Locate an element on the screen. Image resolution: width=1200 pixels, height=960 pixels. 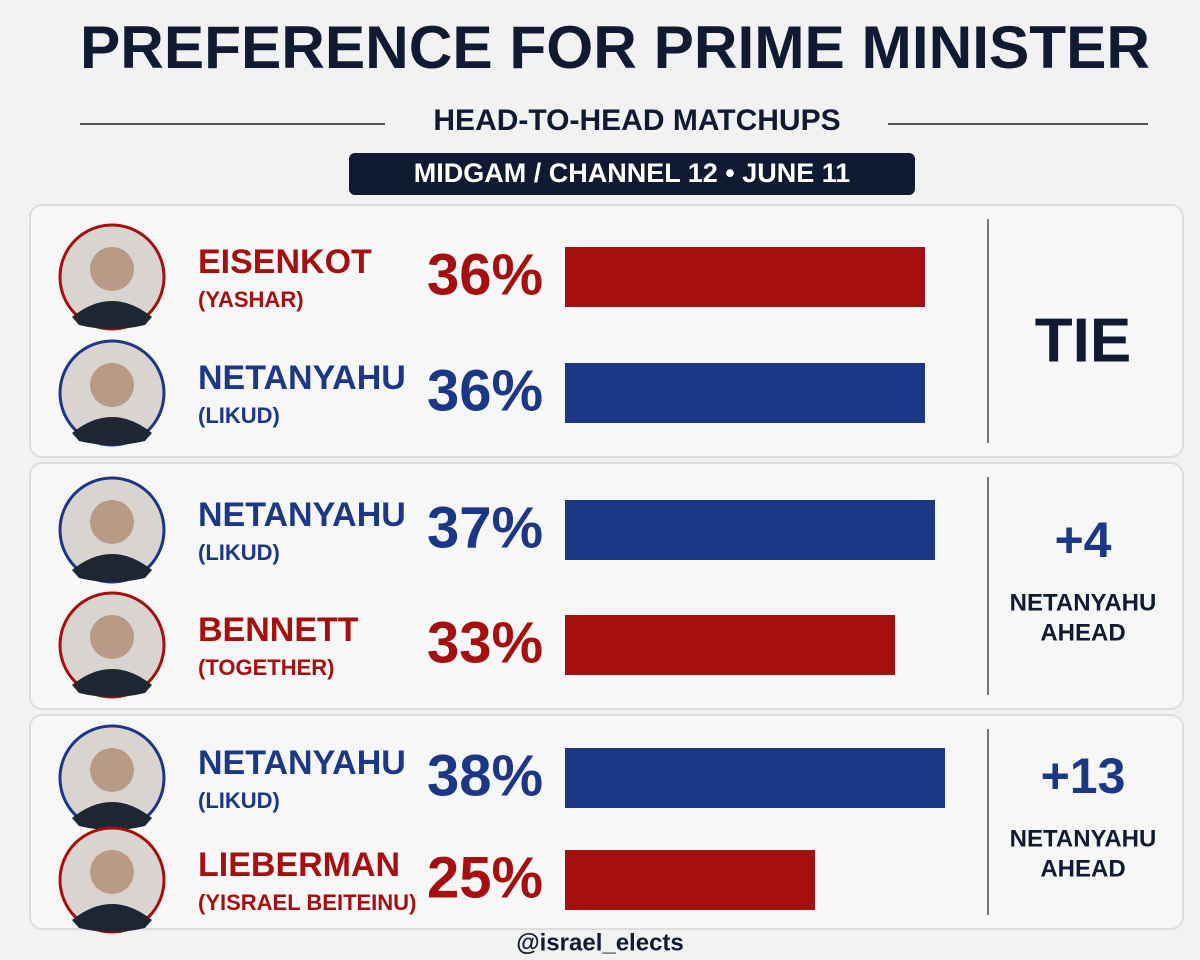
source: MIDGAM / CHANNEL 12 • JUNE 11 is located at coordinates (632, 173).